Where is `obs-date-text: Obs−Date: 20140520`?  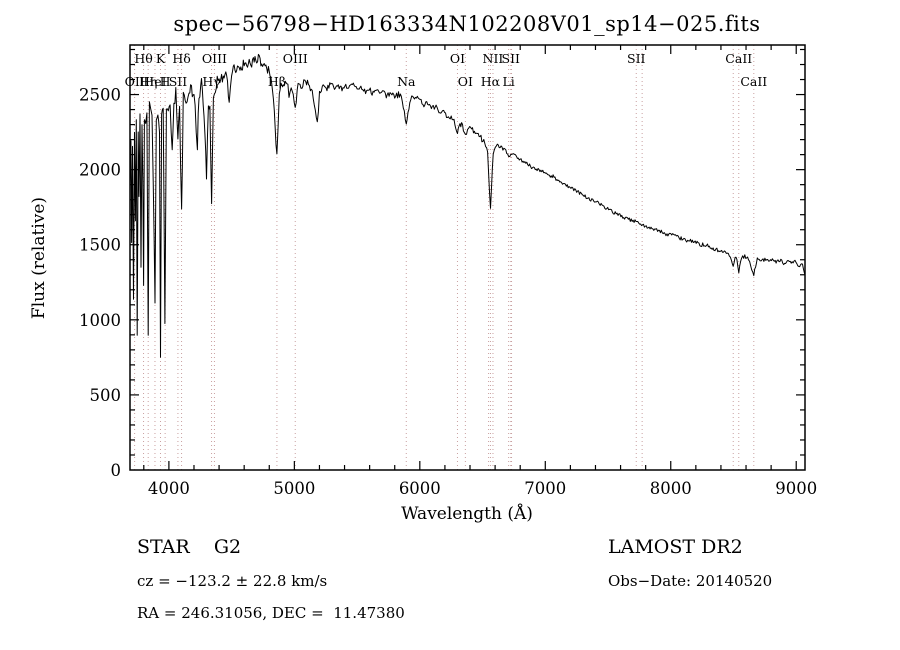
obs-date-text: Obs−Date: 20140520 is located at coordinates (690, 581).